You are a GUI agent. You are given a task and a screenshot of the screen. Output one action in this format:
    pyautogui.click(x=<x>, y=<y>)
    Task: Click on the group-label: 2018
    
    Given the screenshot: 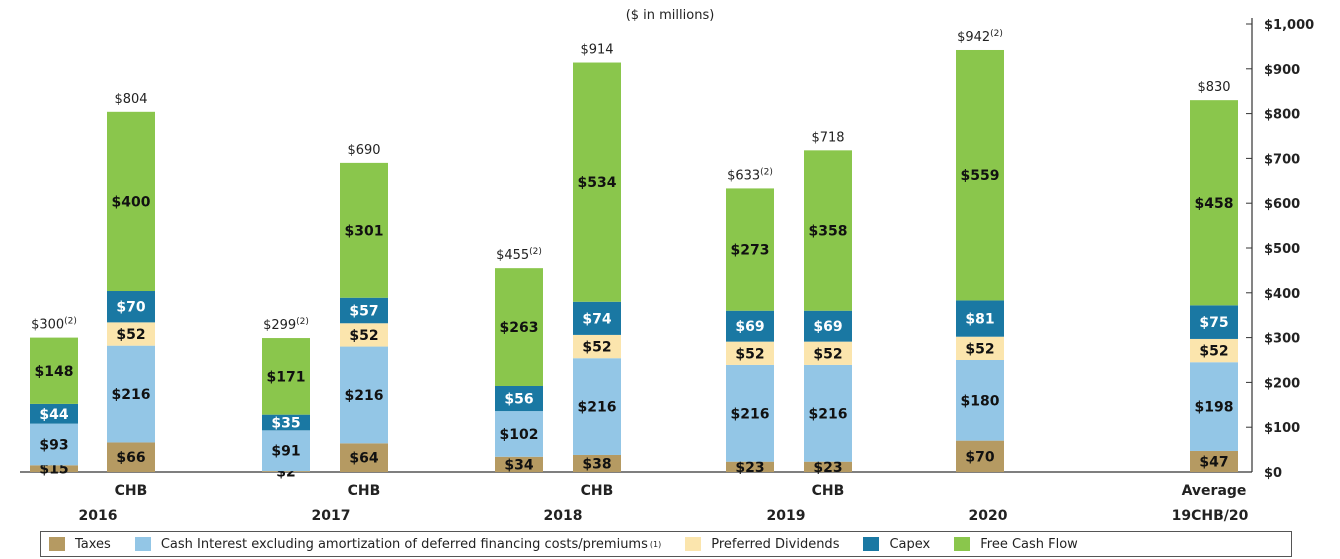 What is the action you would take?
    pyautogui.click(x=563, y=516)
    